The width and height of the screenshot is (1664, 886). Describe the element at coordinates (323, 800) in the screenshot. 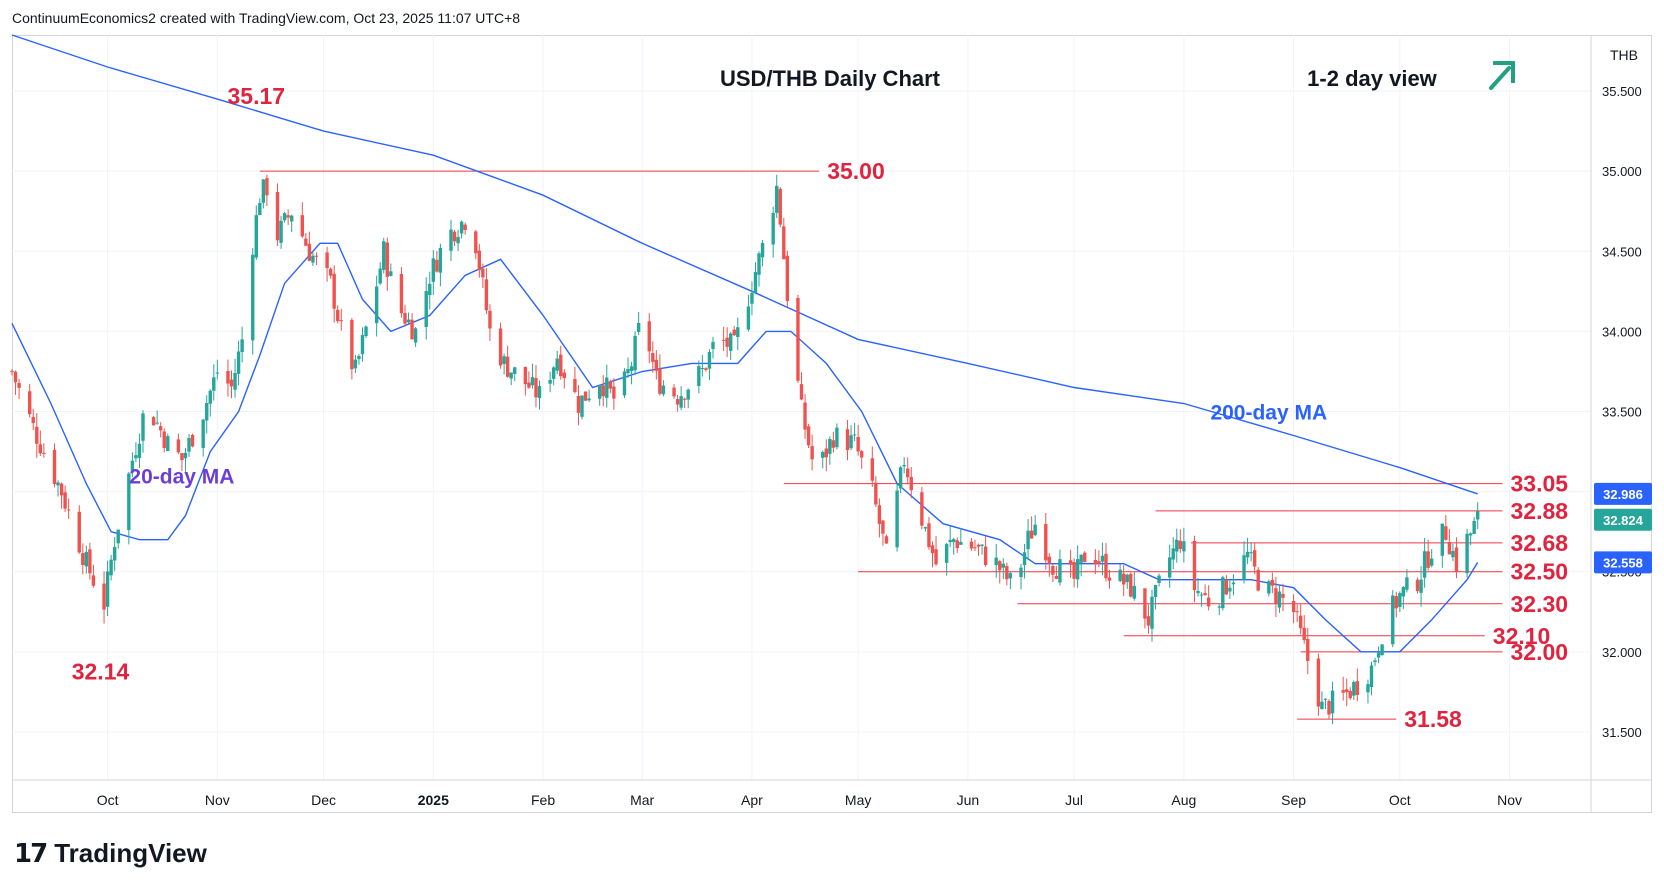

I see `x-tick-label: Dec` at that location.